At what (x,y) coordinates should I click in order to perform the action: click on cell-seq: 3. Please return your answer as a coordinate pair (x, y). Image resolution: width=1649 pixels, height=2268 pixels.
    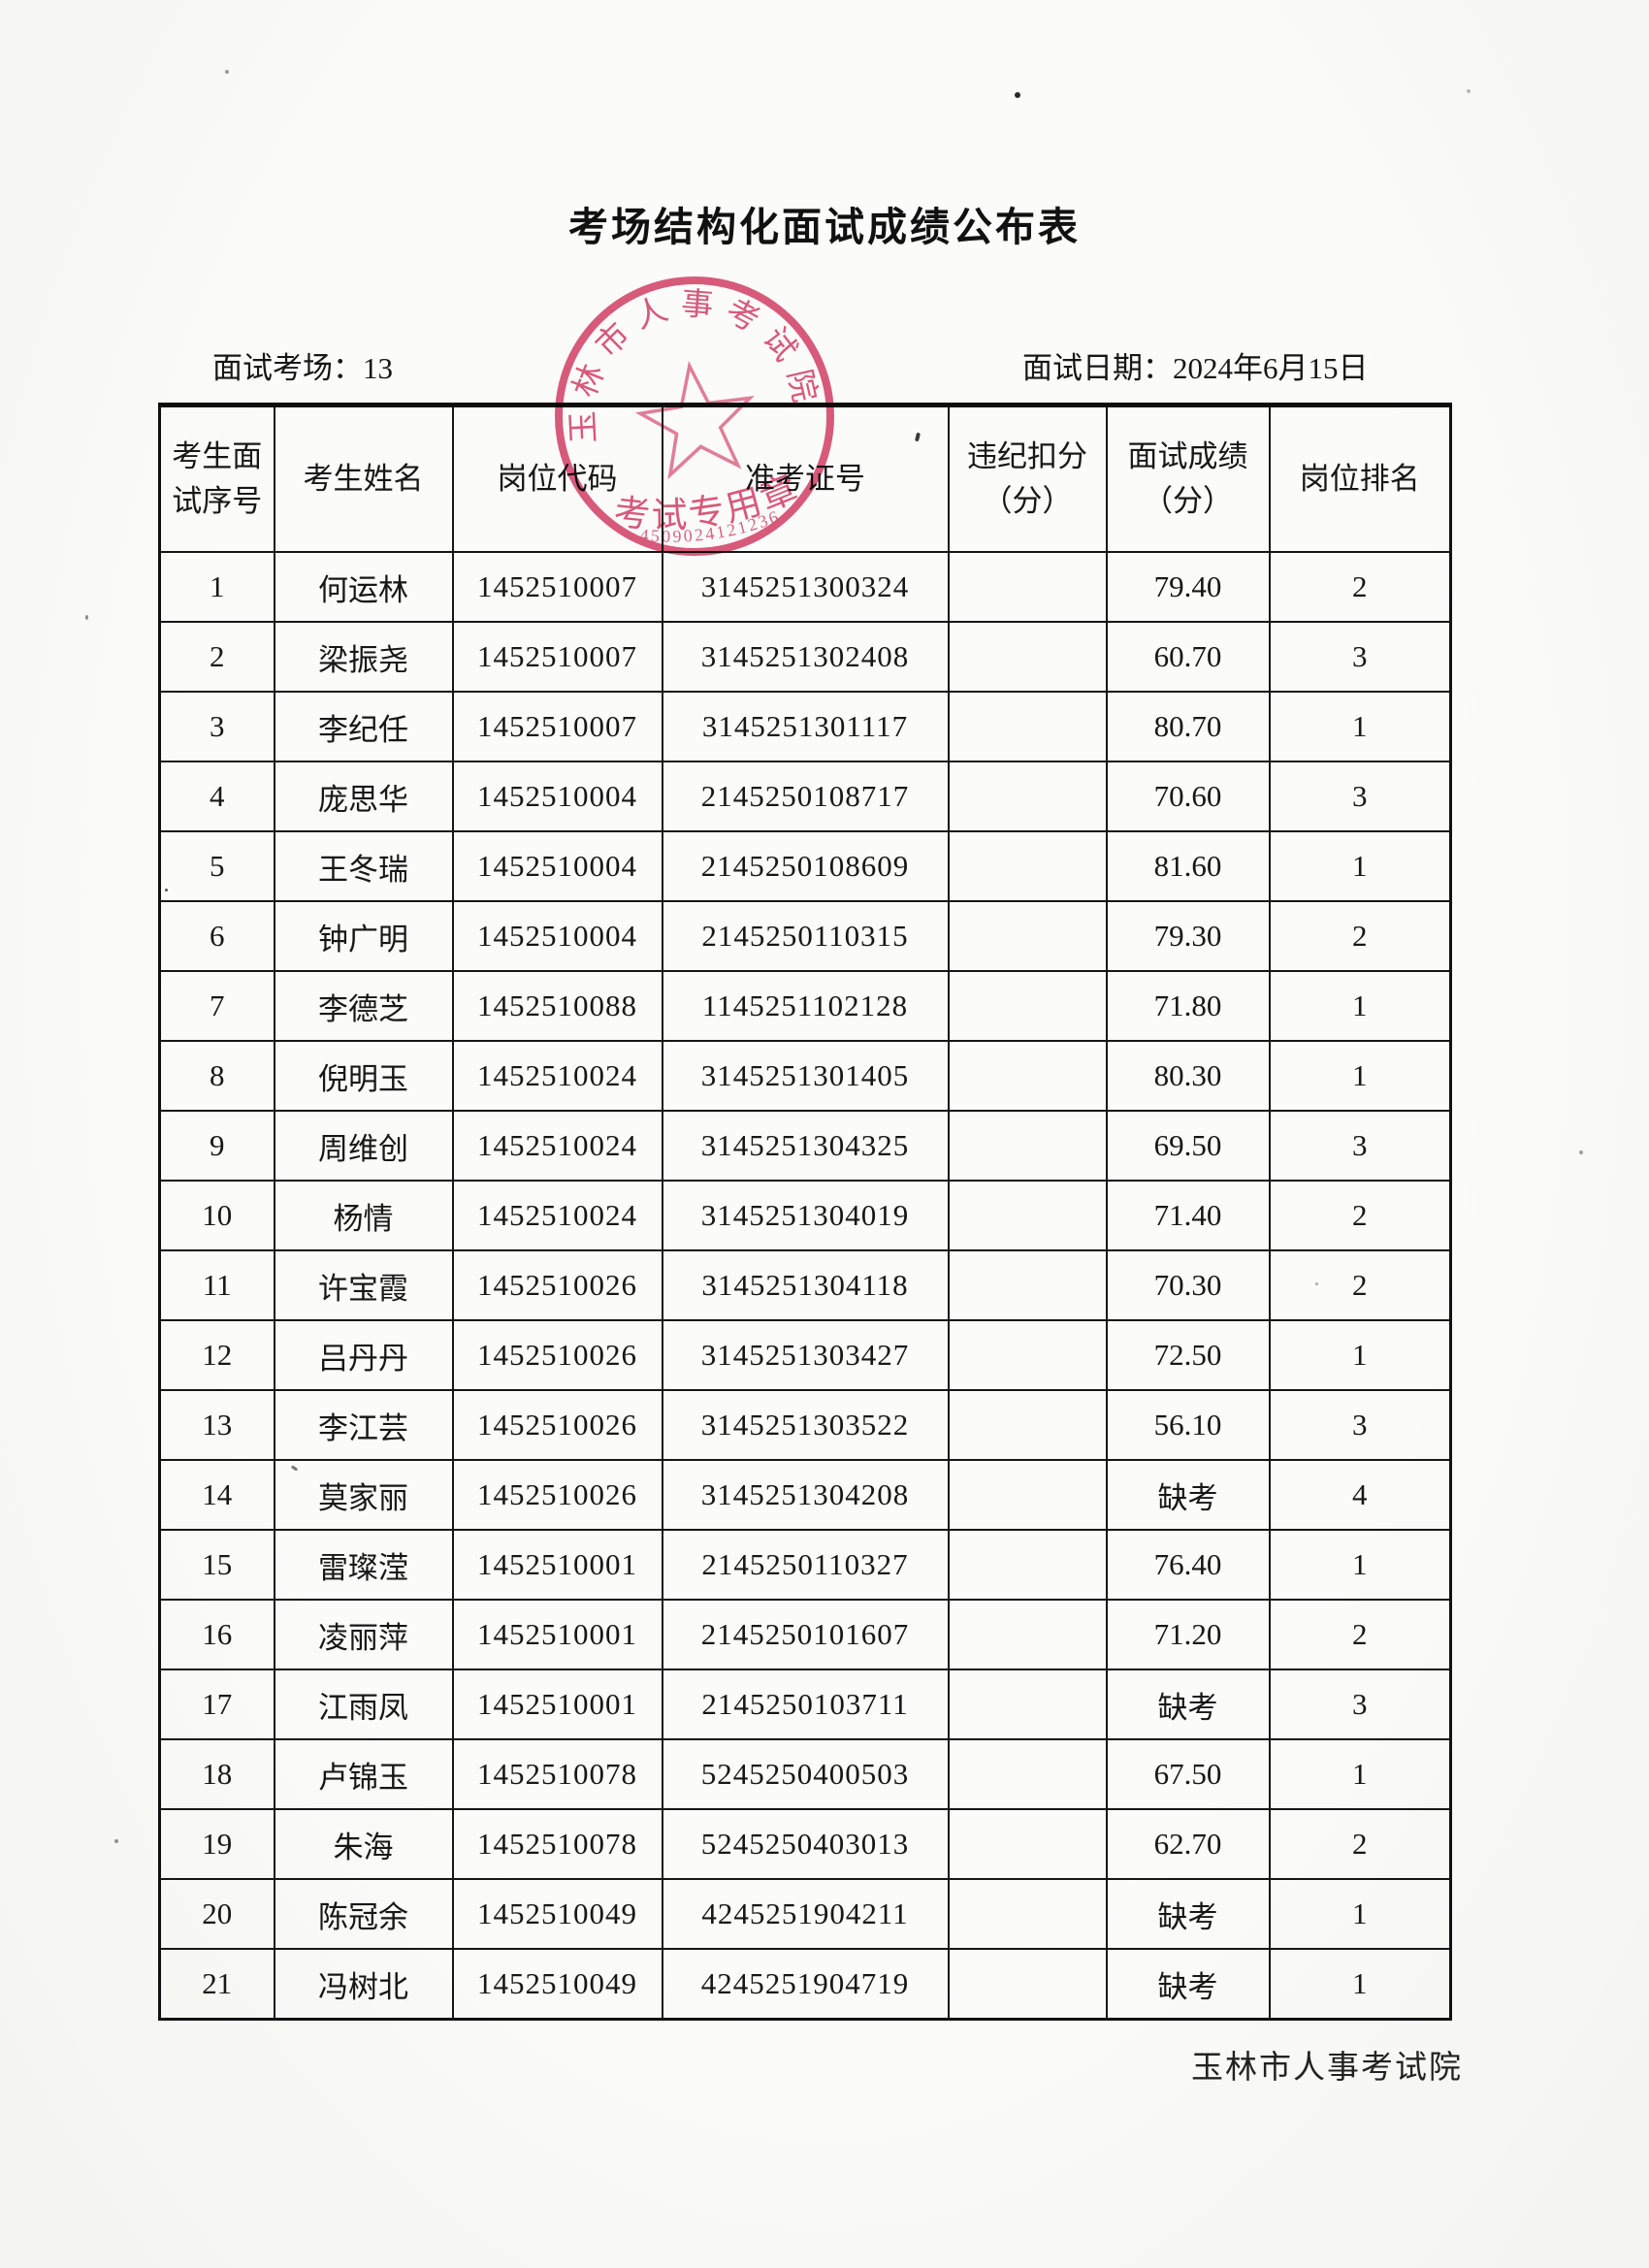
    Looking at the image, I should click on (216, 726).